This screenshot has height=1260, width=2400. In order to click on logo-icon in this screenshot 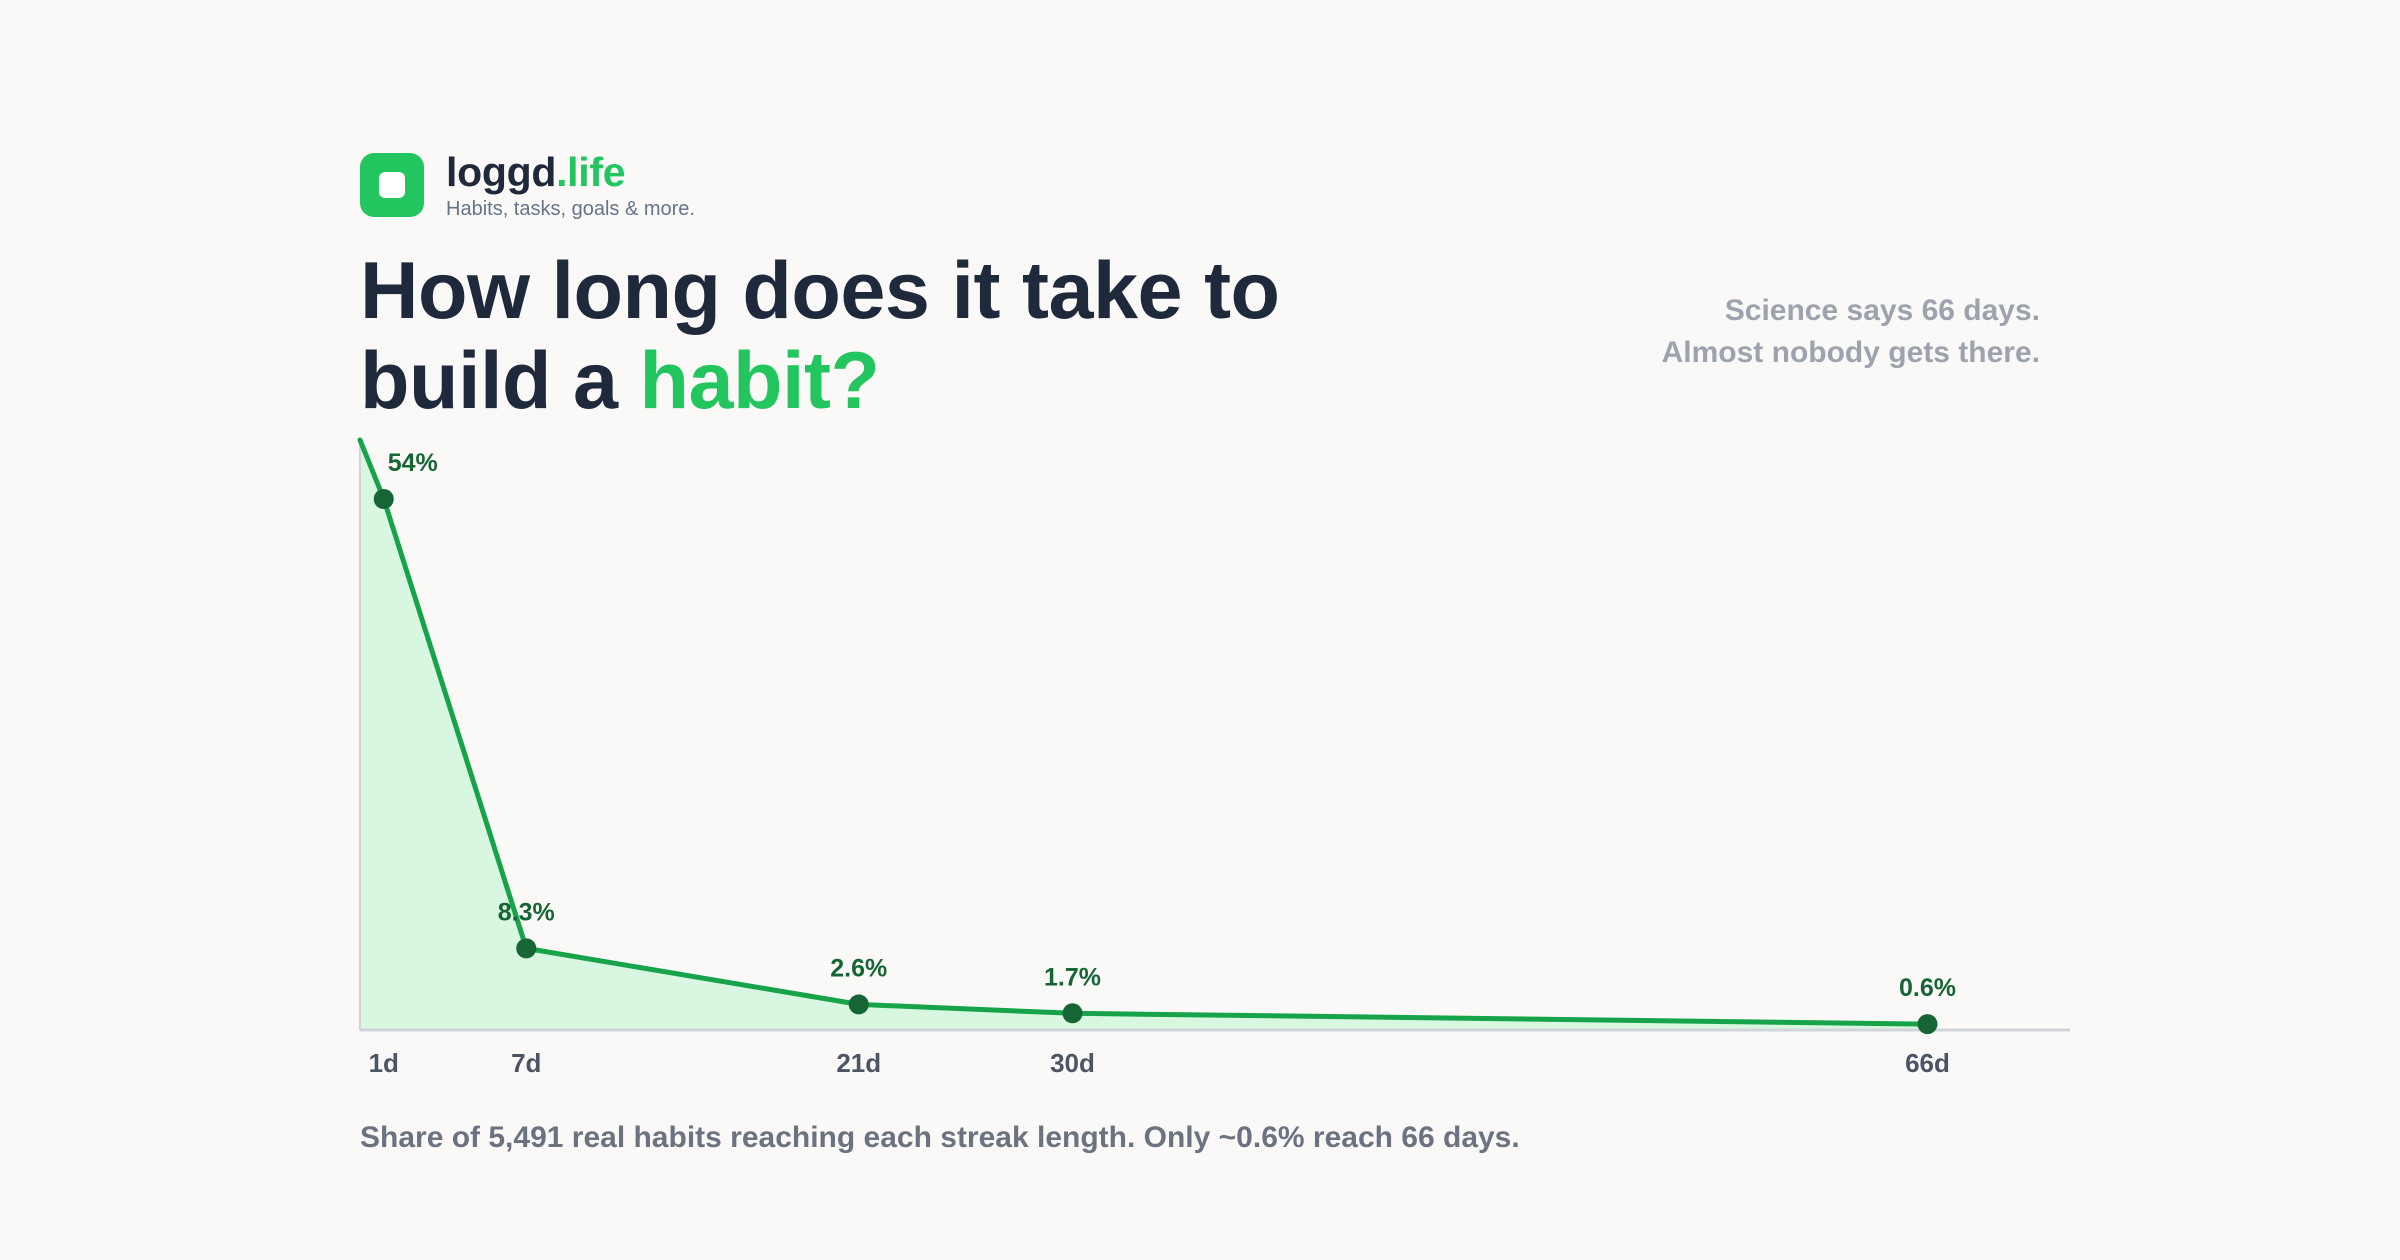, I will do `click(392, 185)`.